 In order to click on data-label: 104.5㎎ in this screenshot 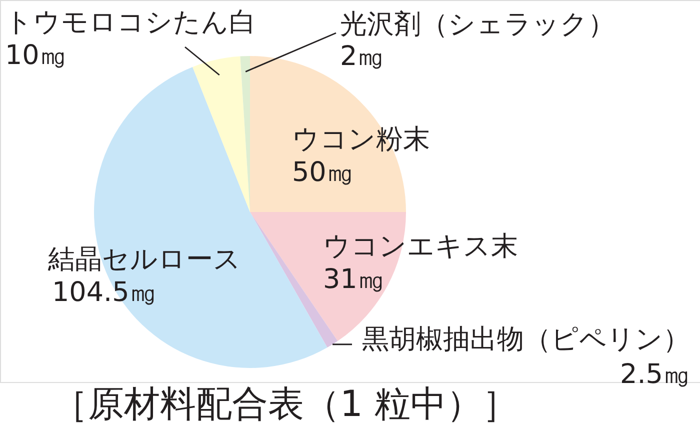, I will do `click(104, 292)`.